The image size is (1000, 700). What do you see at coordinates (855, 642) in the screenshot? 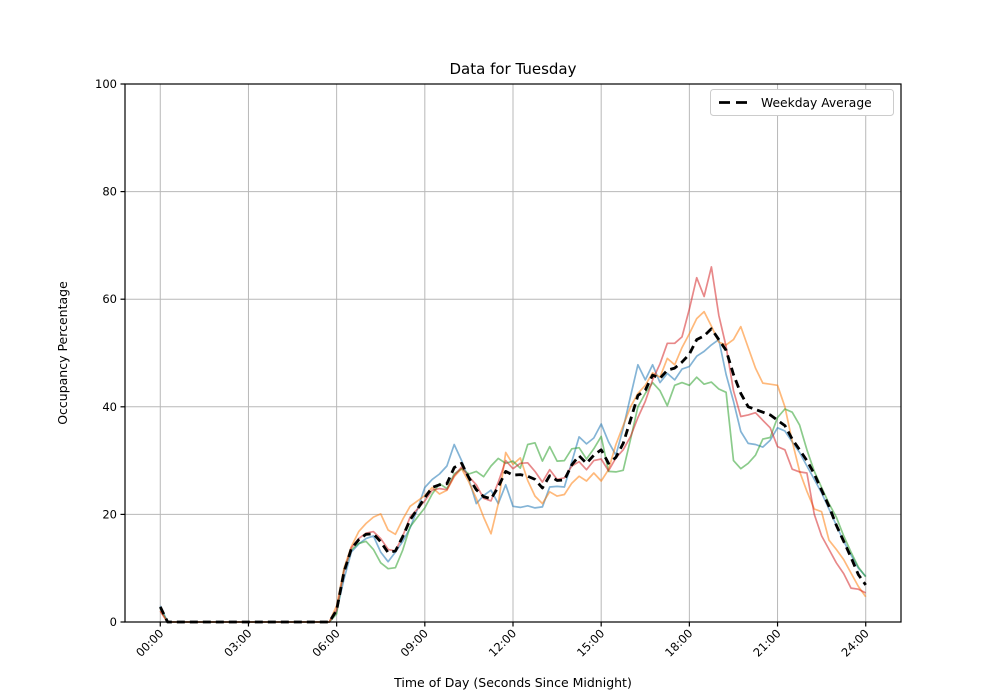
I see `x-tick-label: 24:00` at bounding box center [855, 642].